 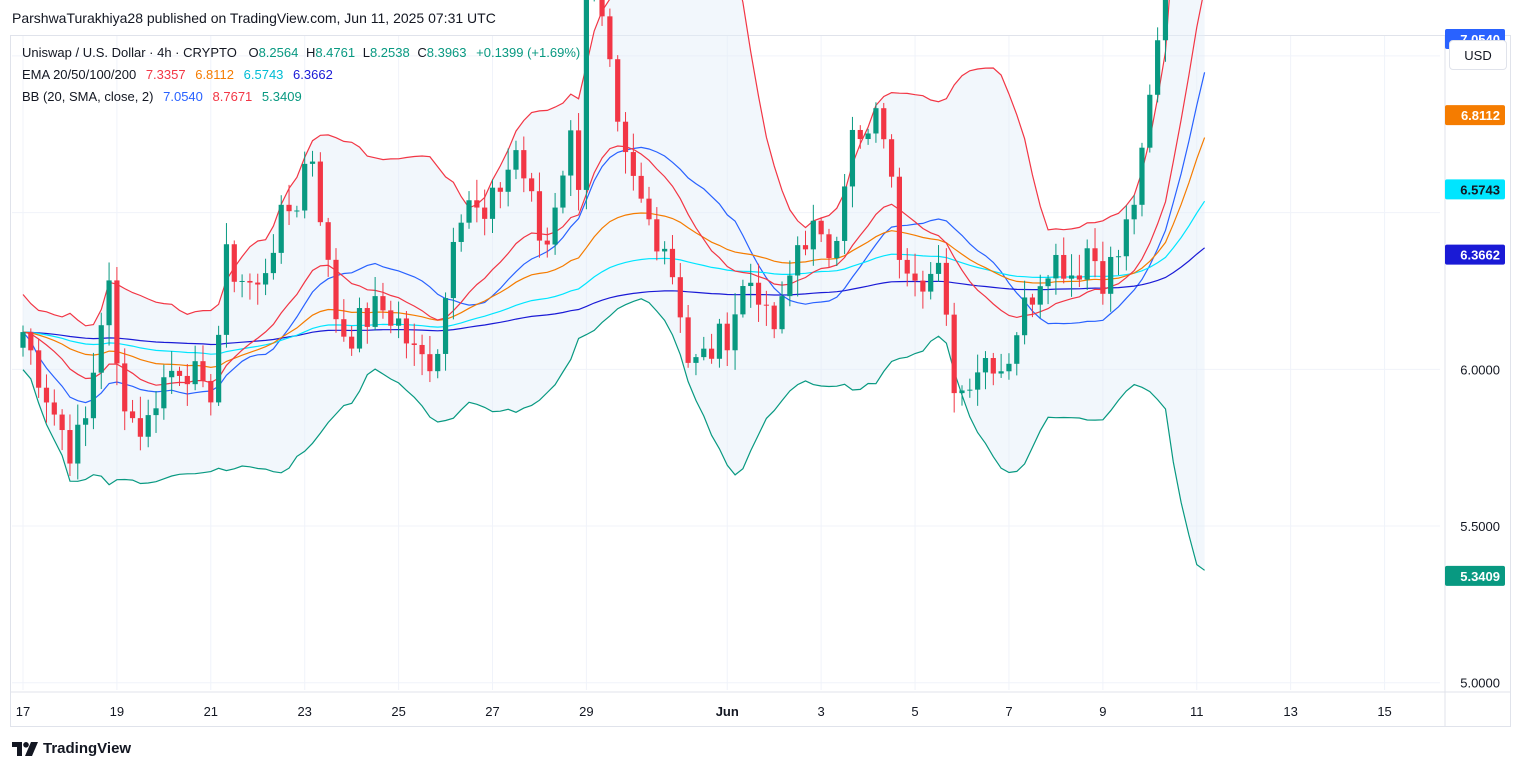 What do you see at coordinates (1480, 115) in the screenshot?
I see `price-tag-label-ema50: 6.8112` at bounding box center [1480, 115].